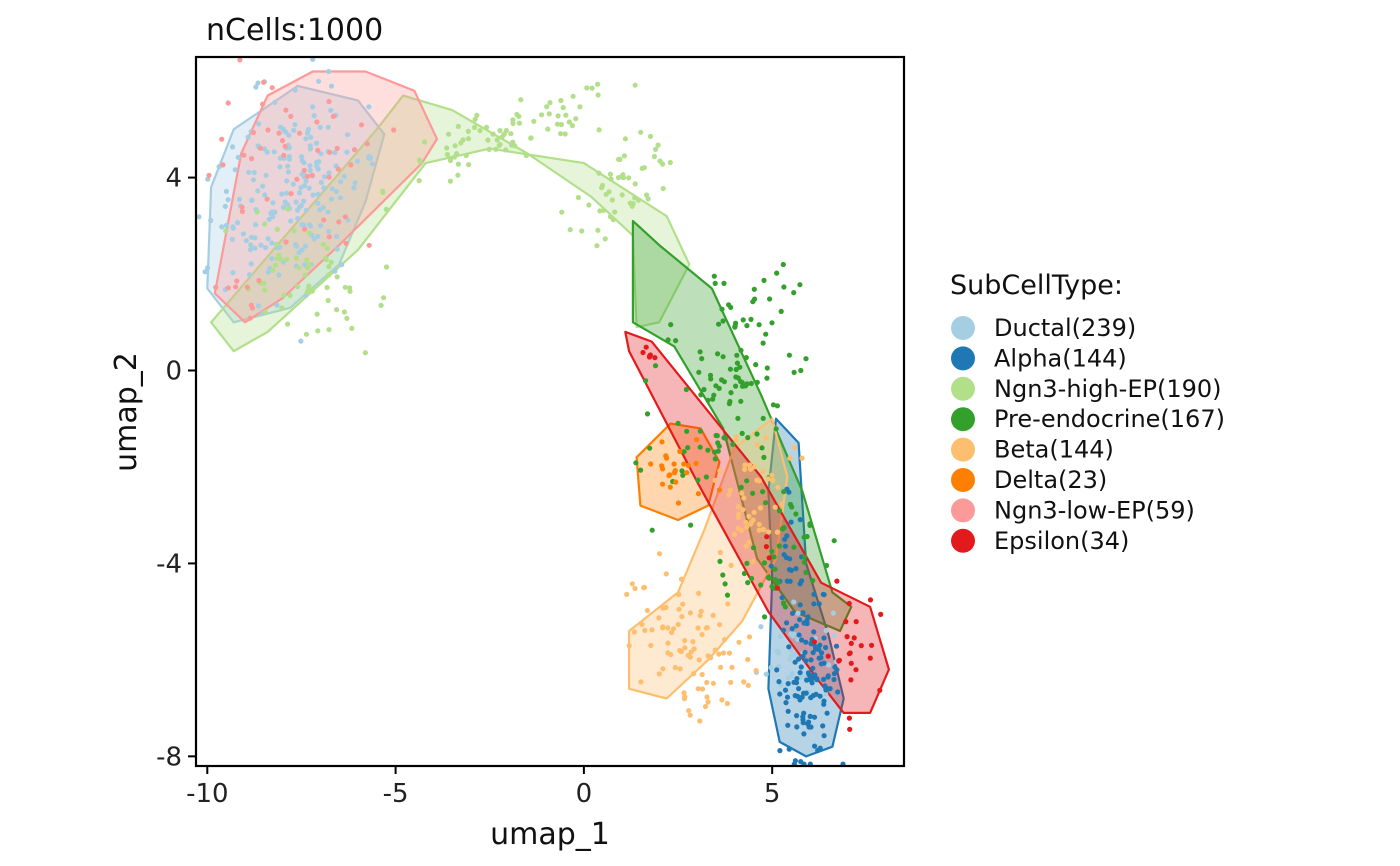  I want to click on chart-title: nCells:1000, so click(294, 30).